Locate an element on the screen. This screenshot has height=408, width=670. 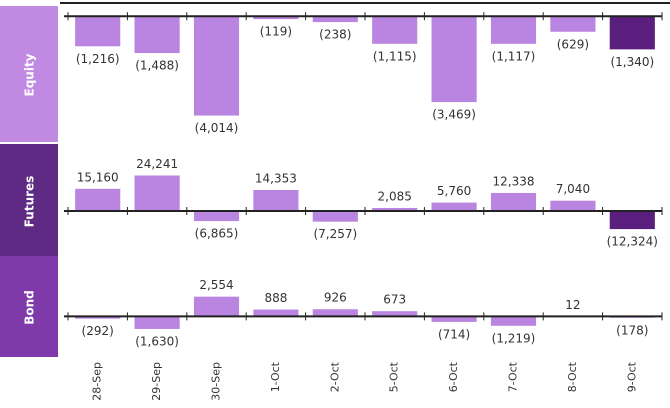
x-tick-label: 9-Oct is located at coordinates (631, 376).